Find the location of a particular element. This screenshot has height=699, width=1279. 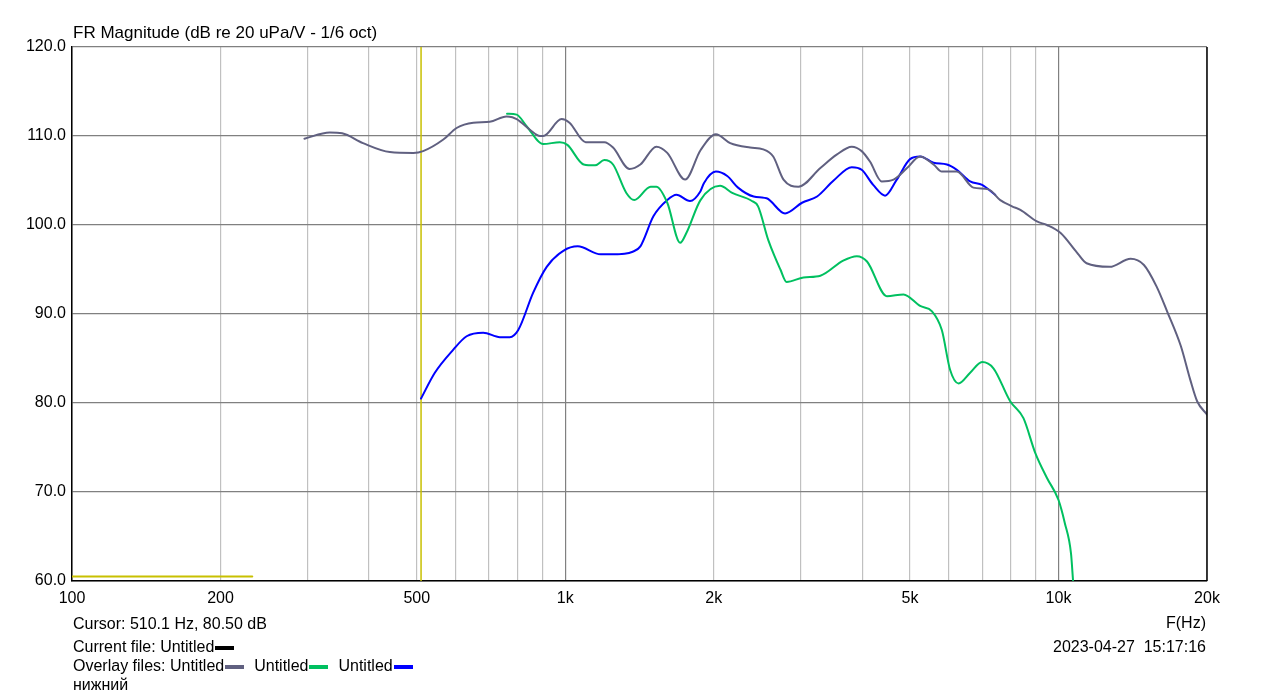

x-tick-label: 100 is located at coordinates (72, 598).